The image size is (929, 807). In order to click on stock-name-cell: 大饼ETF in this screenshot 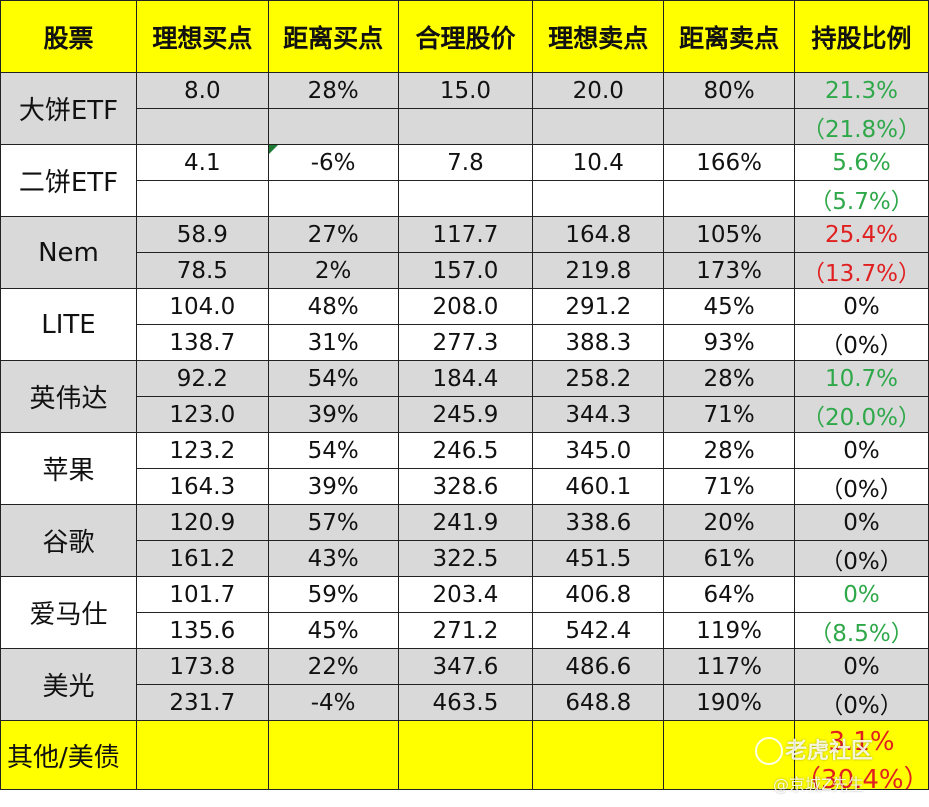, I will do `click(68, 108)`.